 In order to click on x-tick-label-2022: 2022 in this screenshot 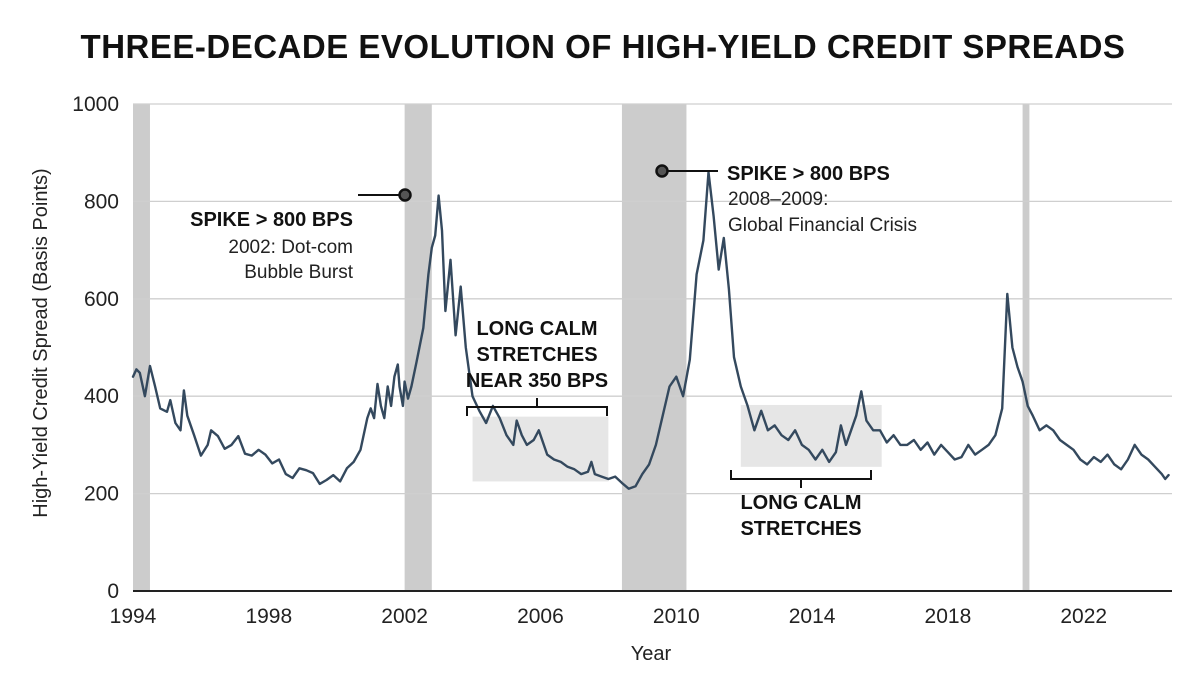, I will do `click(1083, 616)`.